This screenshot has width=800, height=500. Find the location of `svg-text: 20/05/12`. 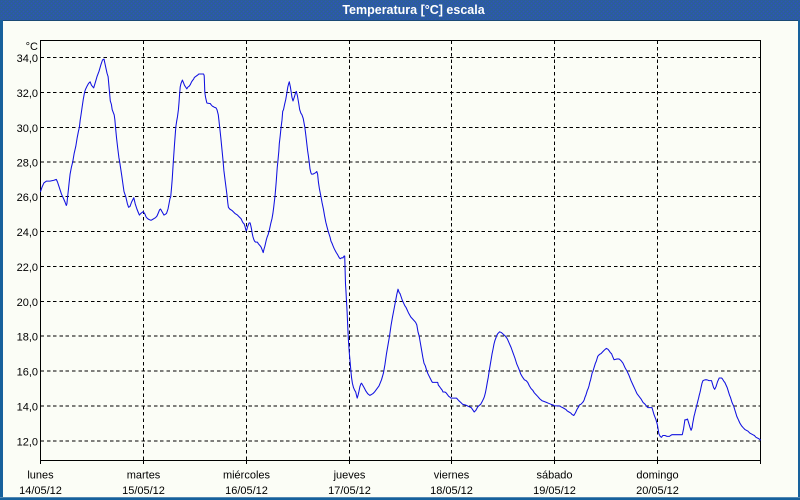

svg-text: 20/05/12 is located at coordinates (657, 491).